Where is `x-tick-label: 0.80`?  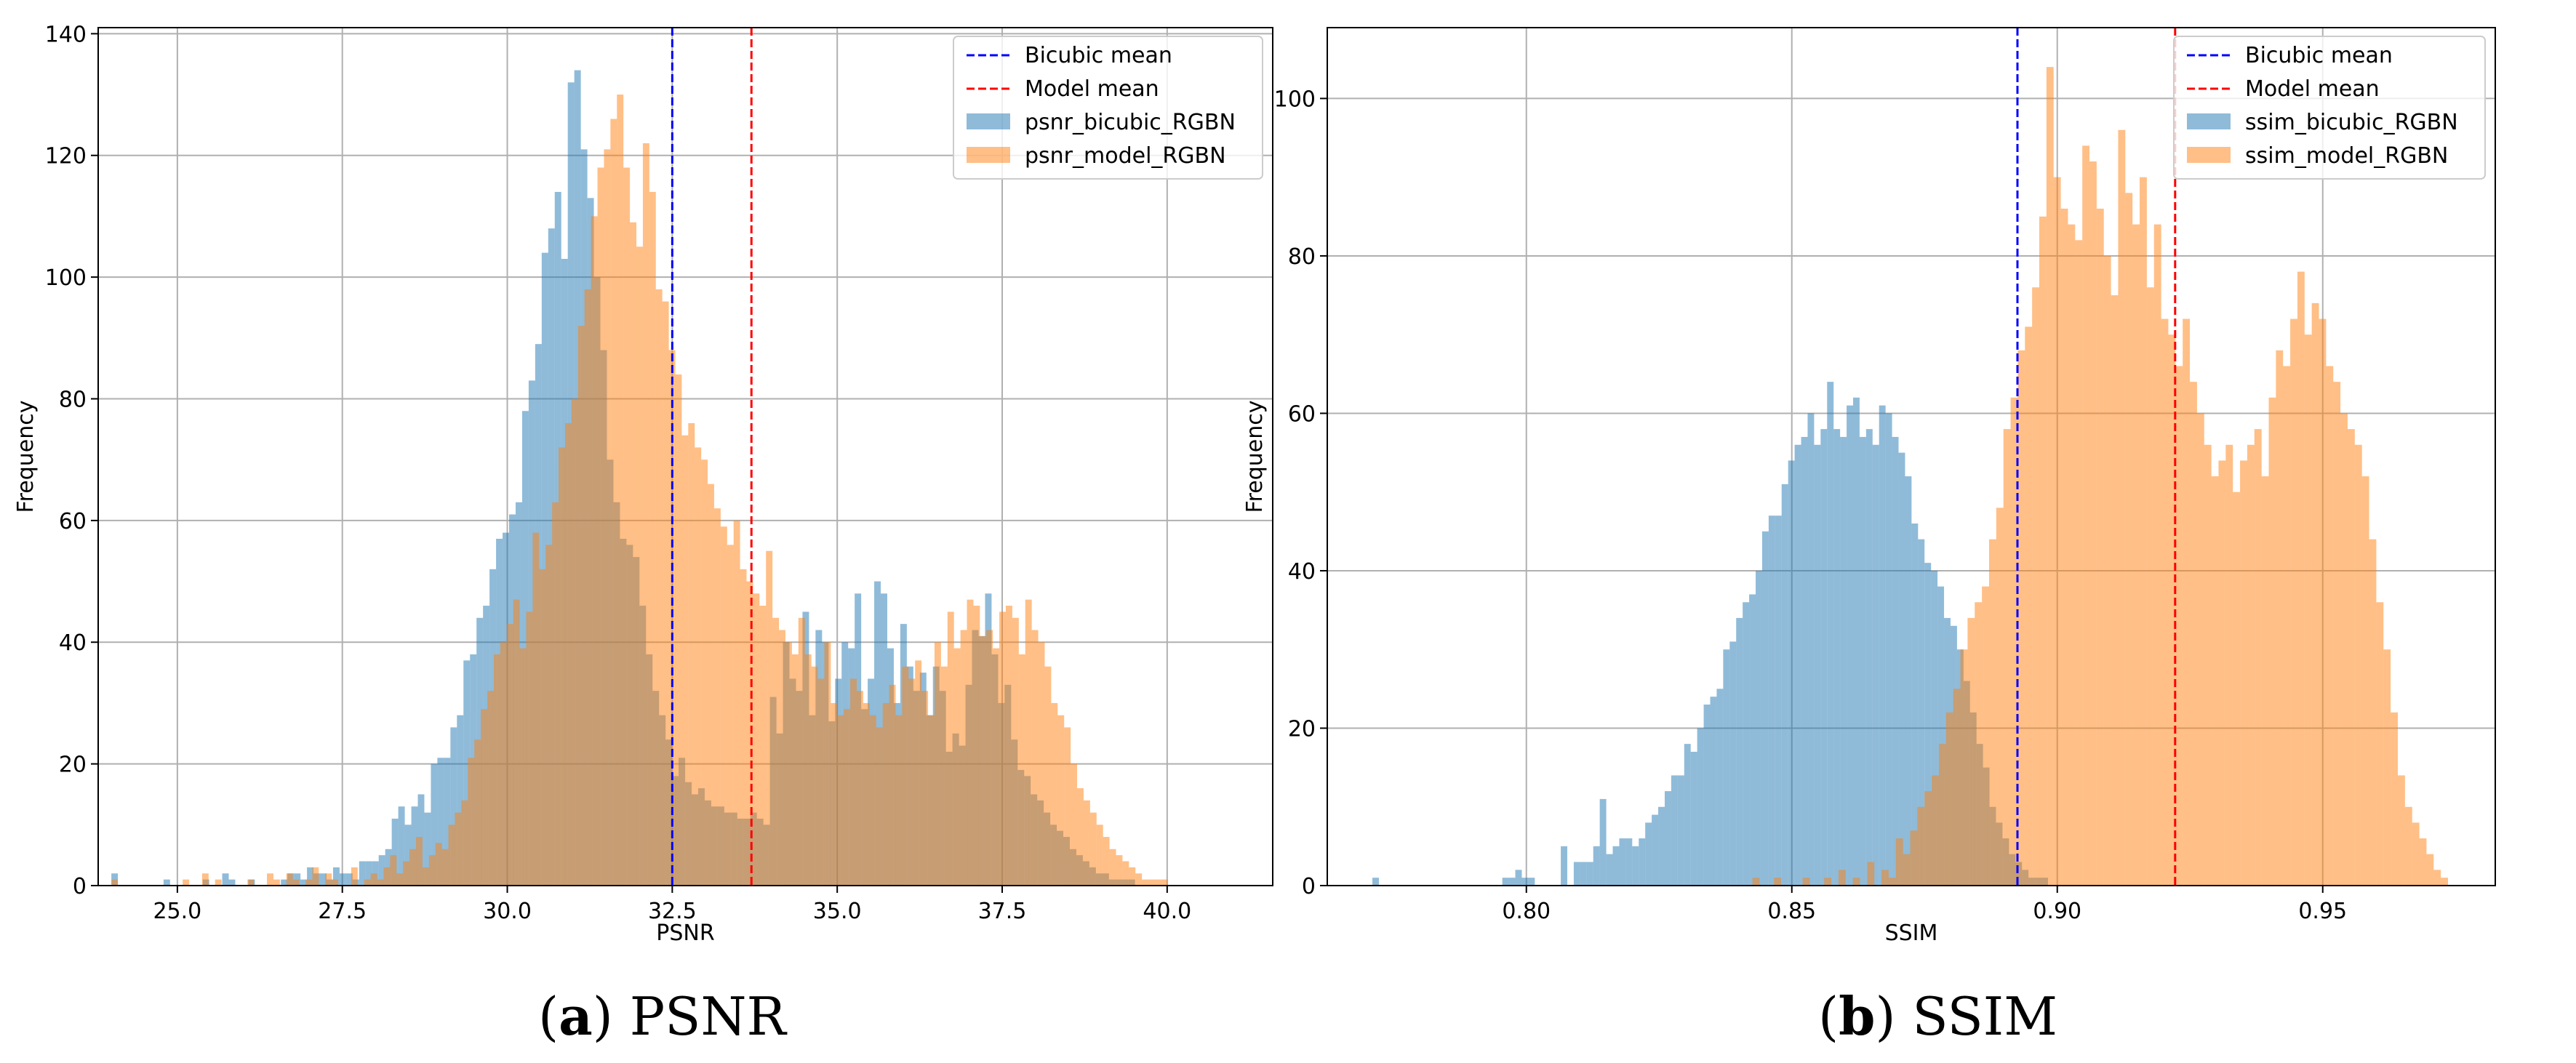 x-tick-label: 0.80 is located at coordinates (1526, 911).